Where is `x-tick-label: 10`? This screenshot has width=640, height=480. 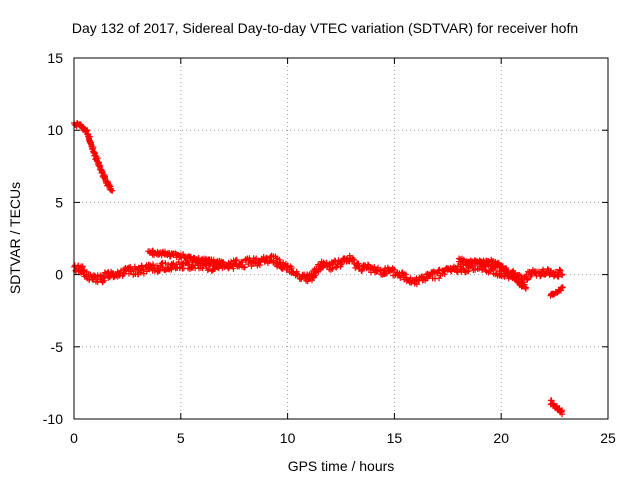
x-tick-label: 10 is located at coordinates (288, 438).